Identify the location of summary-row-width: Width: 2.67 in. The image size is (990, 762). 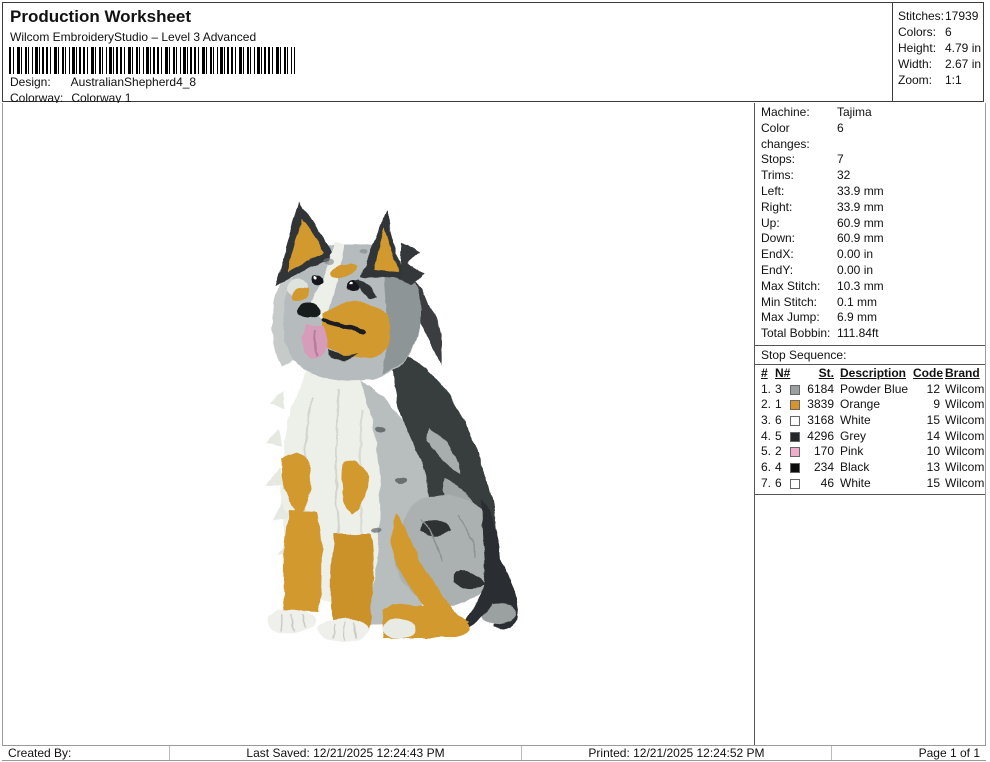
(940, 64).